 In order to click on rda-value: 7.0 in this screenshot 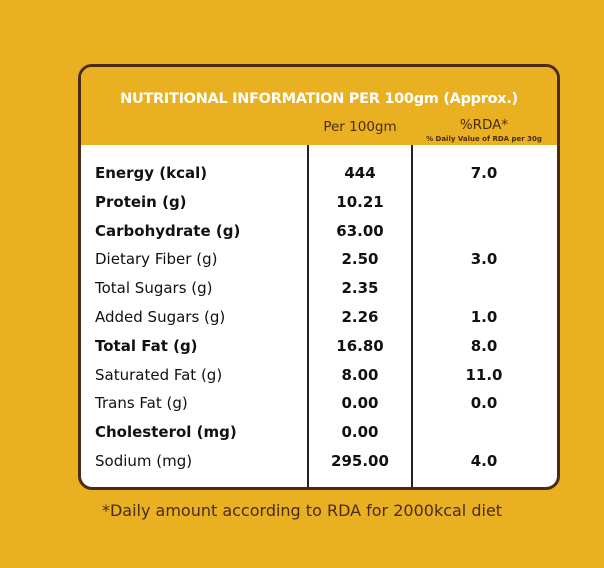, I will do `click(484, 173)`.